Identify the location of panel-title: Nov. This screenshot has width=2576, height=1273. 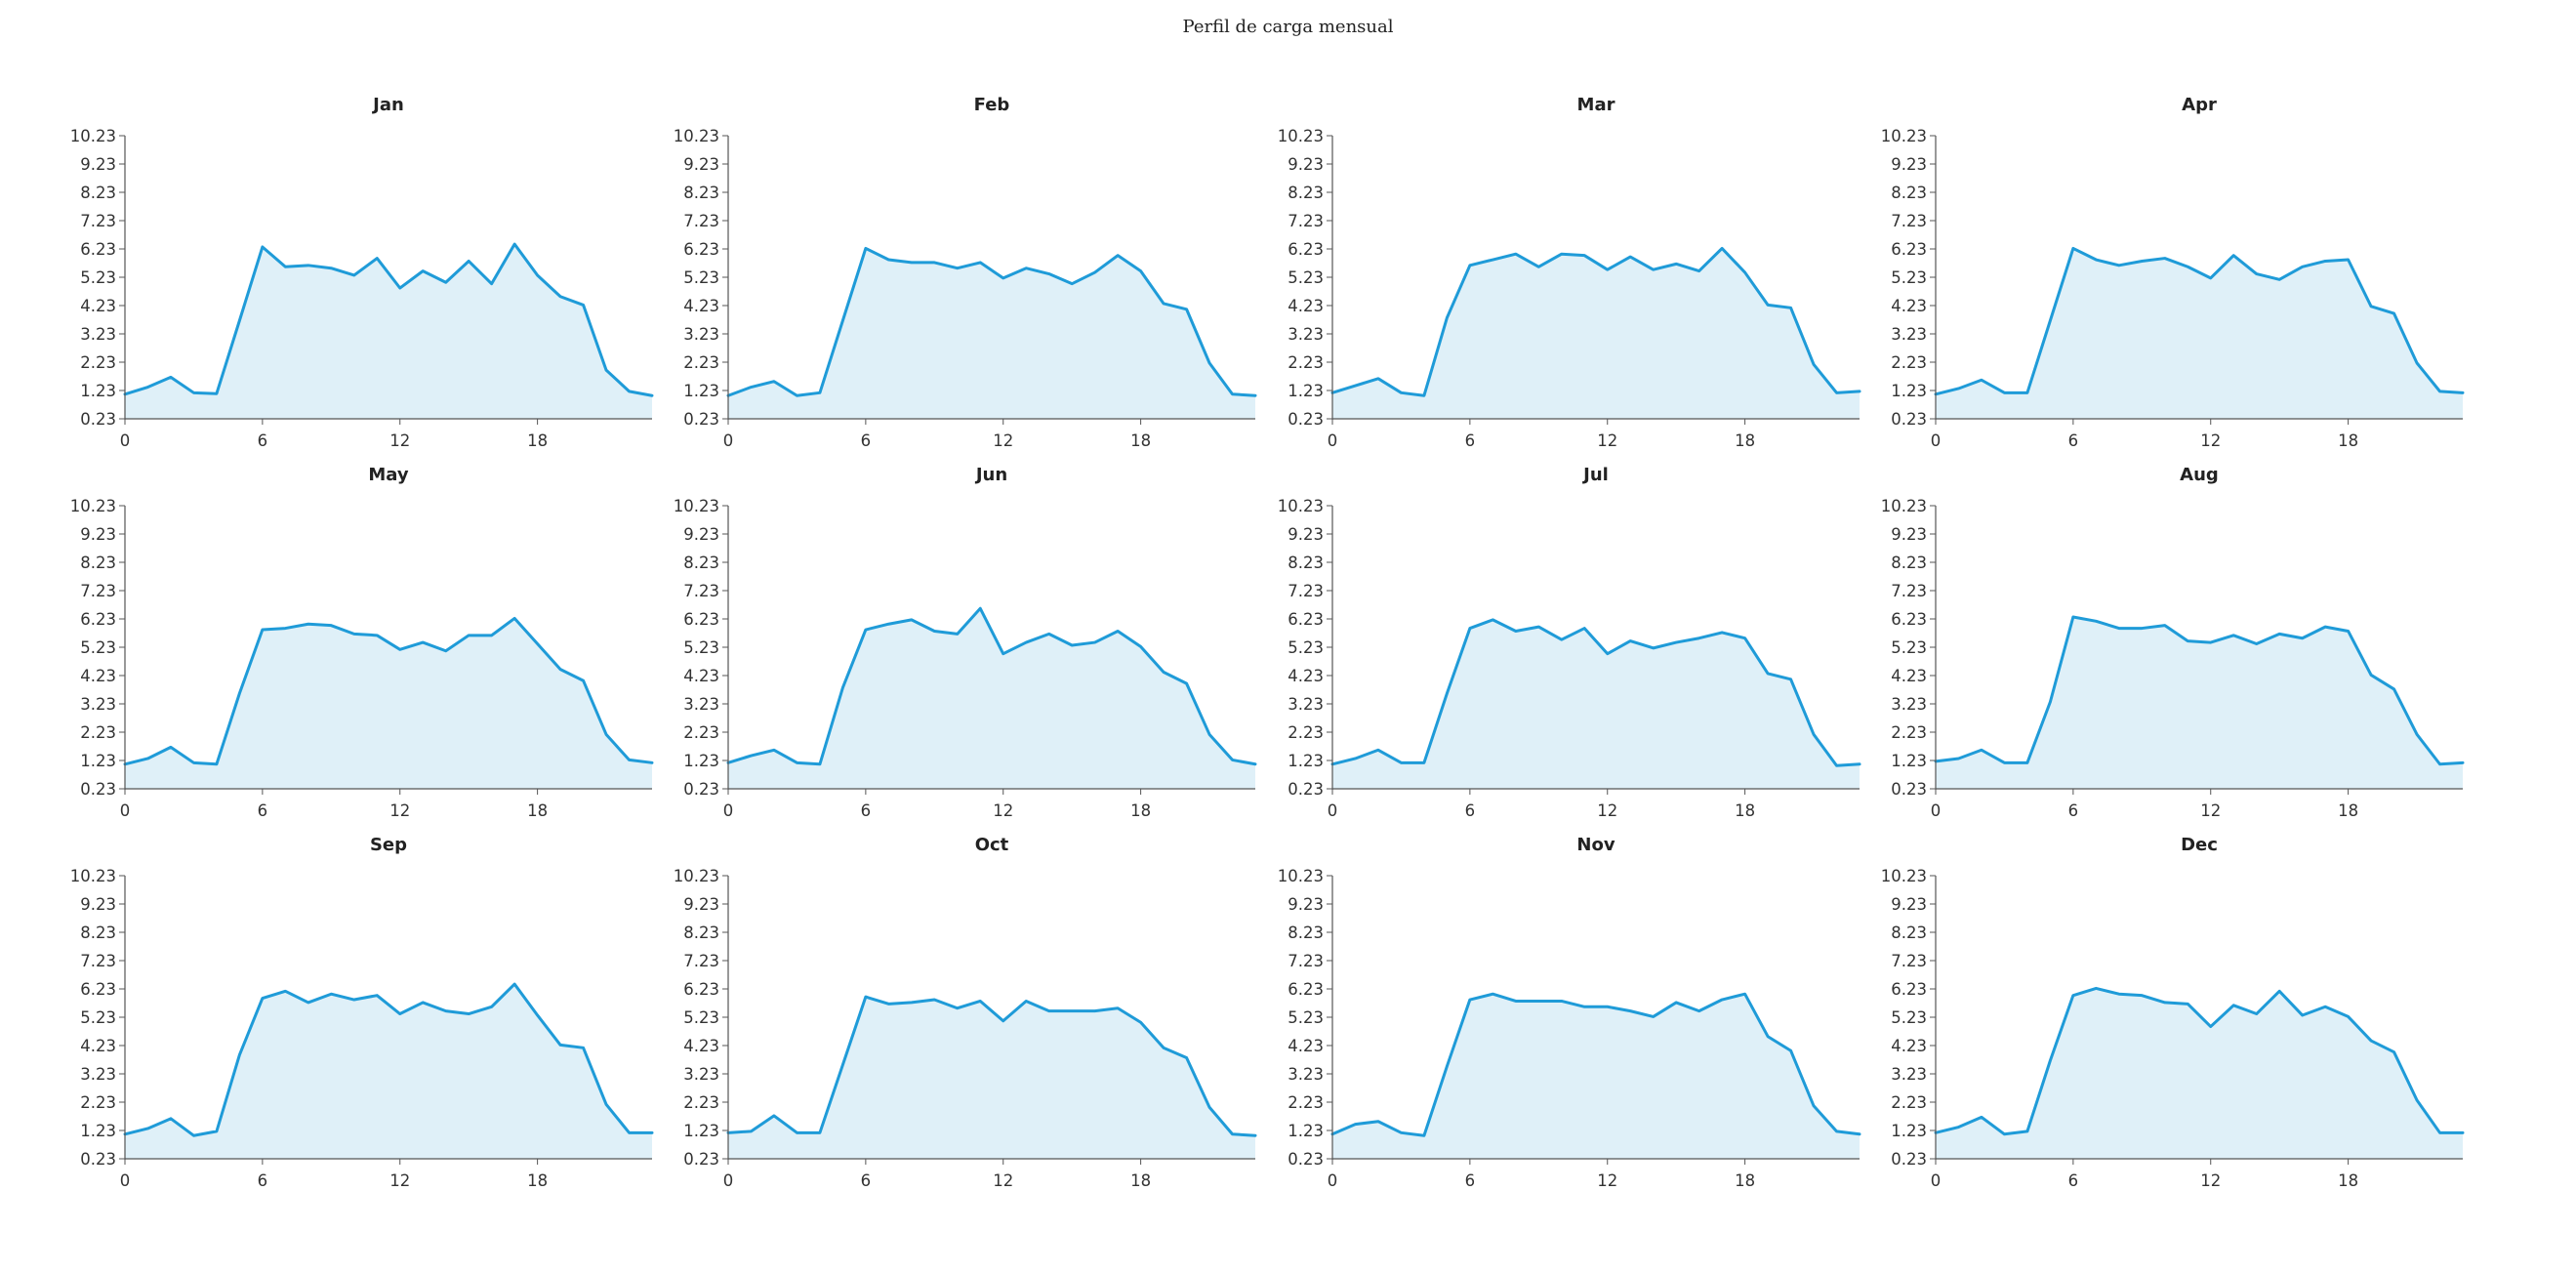
(1595, 845).